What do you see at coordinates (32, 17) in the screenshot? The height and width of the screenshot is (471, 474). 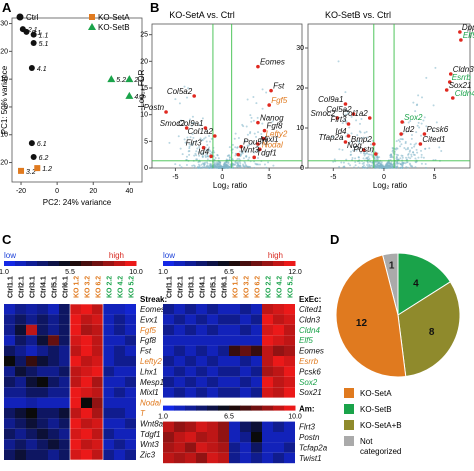 I see `legend-label-ctrl: Ctrl` at bounding box center [32, 17].